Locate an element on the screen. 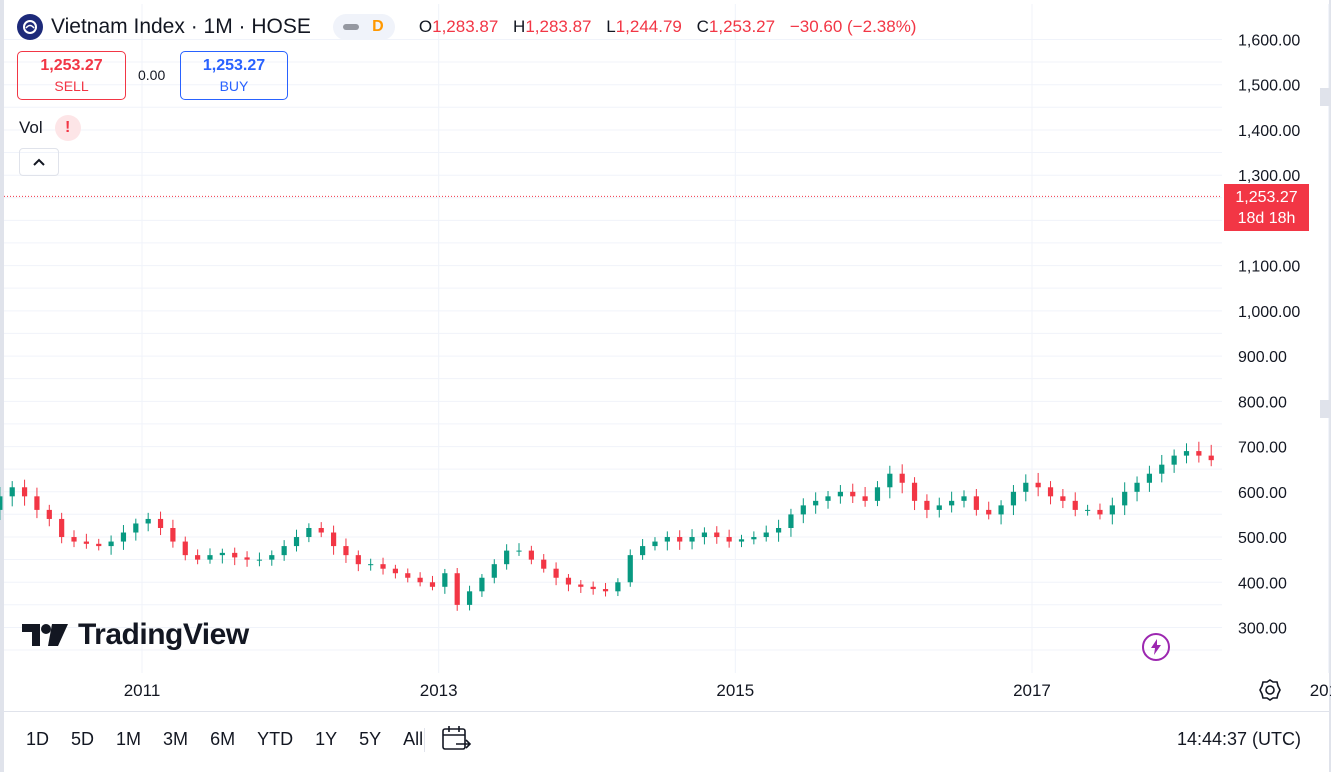 The image size is (1331, 772). range-ytd: YTD is located at coordinates (275, 739).